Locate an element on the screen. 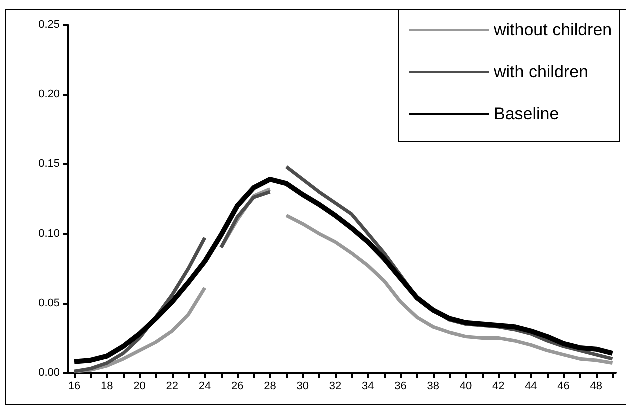  legend-label: Baseline is located at coordinates (527, 114).